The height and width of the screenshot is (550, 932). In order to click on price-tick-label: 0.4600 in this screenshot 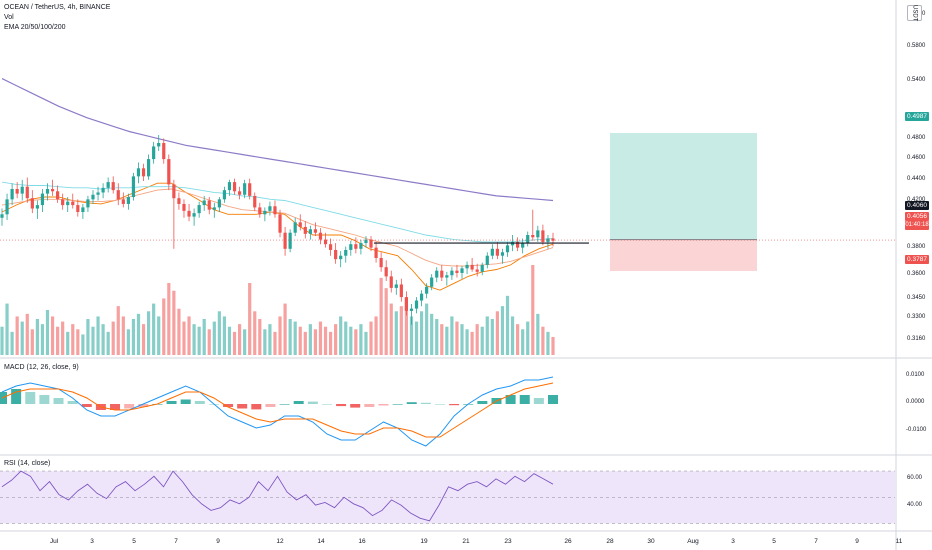, I will do `click(916, 158)`.